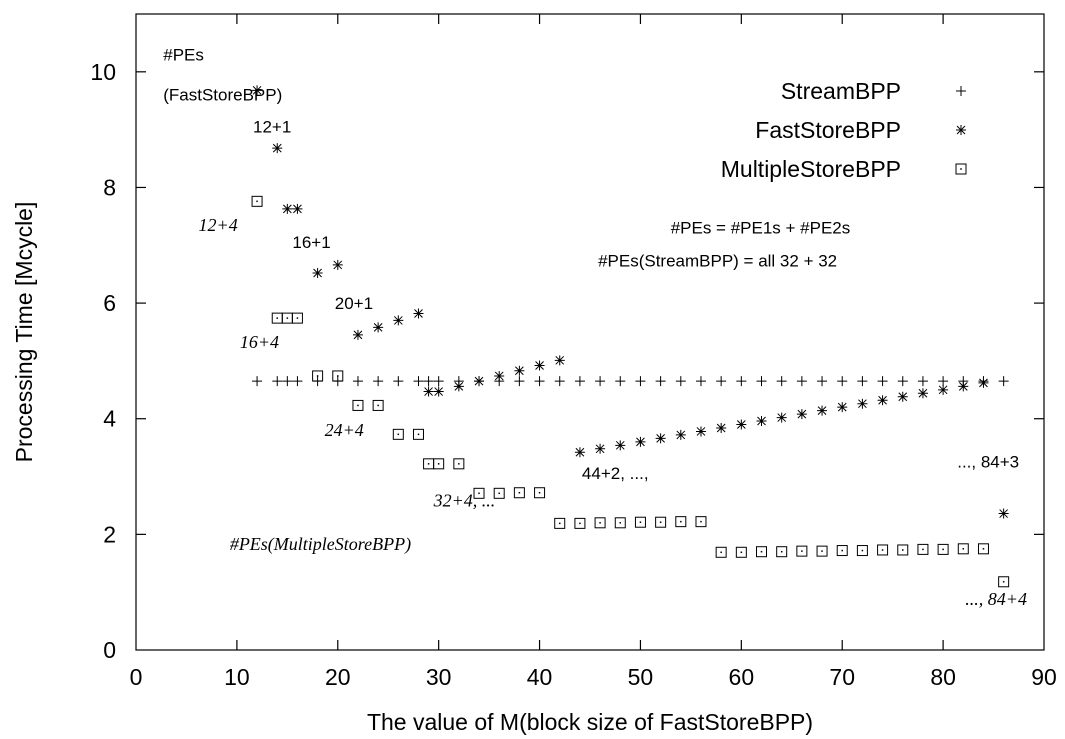 This screenshot has height=739, width=1065. What do you see at coordinates (320, 544) in the screenshot?
I see `annotation-label: #PEs(MultipleStoreBPP)` at bounding box center [320, 544].